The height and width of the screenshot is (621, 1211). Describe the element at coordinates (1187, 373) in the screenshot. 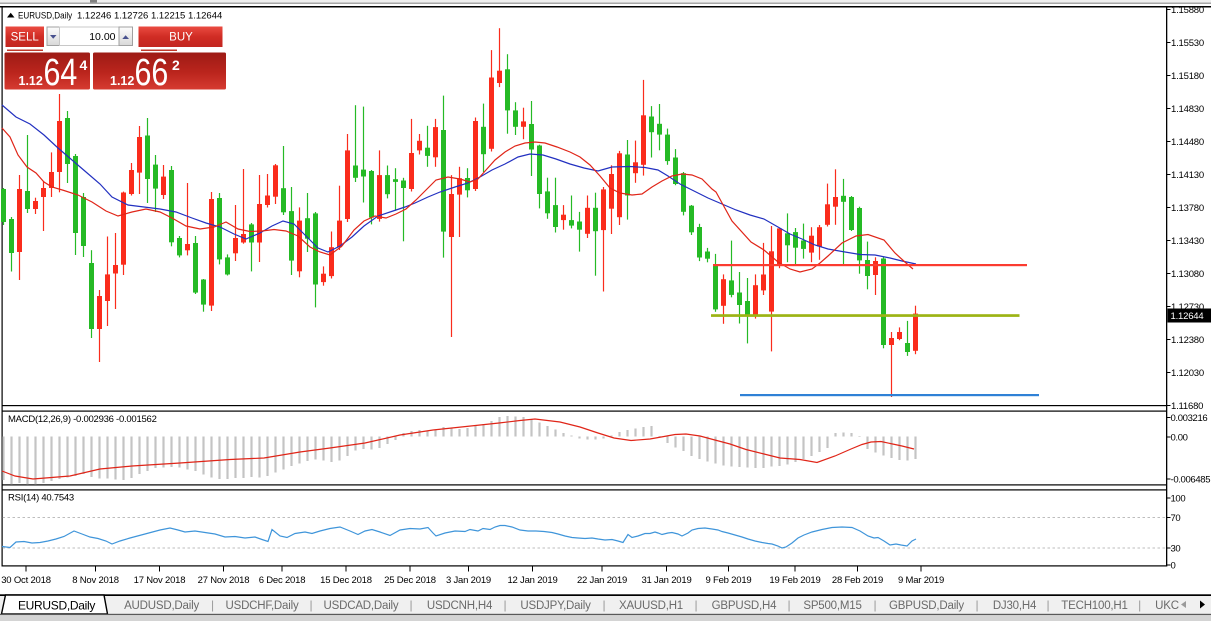

I see `svg-text: 1.12030` at that location.